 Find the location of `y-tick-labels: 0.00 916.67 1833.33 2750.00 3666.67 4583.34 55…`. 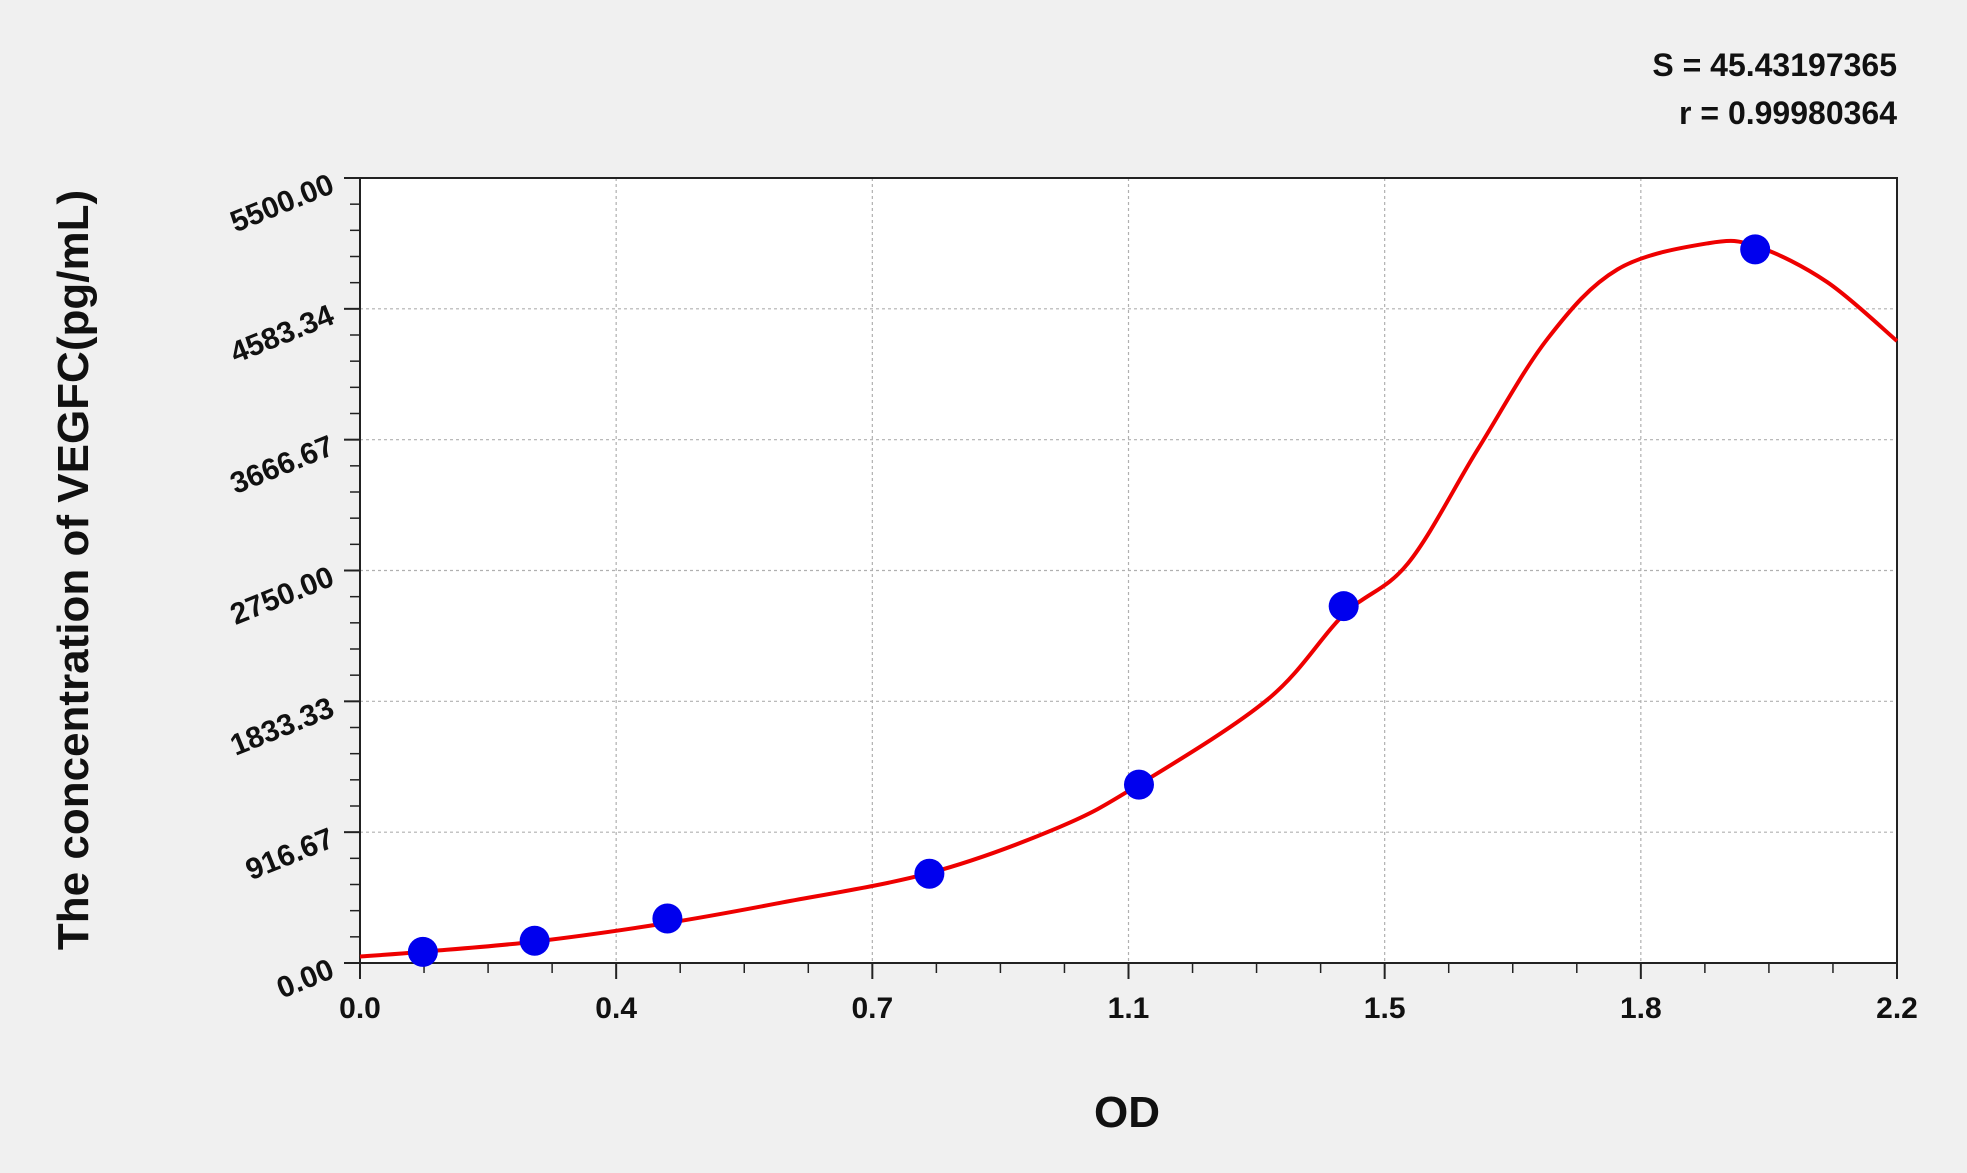

y-tick-labels: 0.00 916.67 1833.33 2750.00 3666.67 4583.34 55… is located at coordinates (282, 586).